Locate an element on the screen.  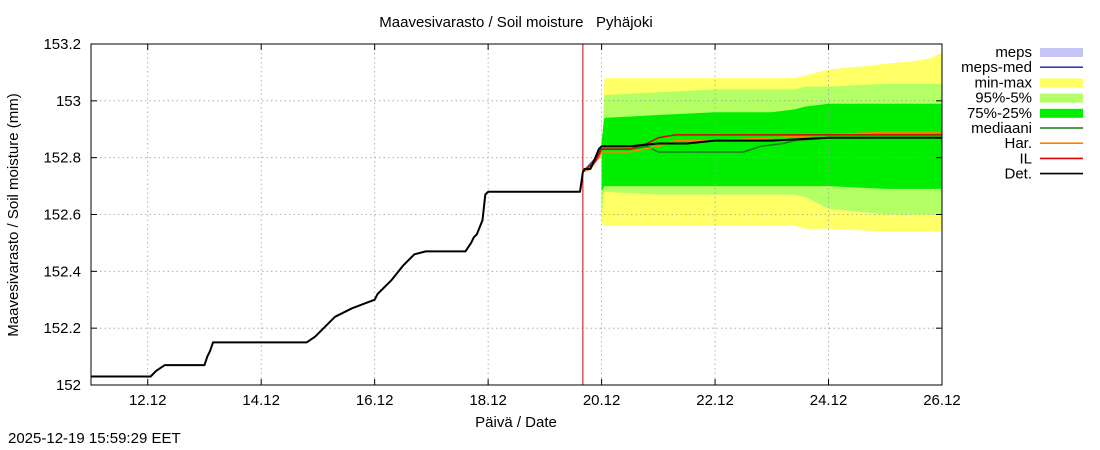
y-tick-label: 152 is located at coordinates (68, 385).